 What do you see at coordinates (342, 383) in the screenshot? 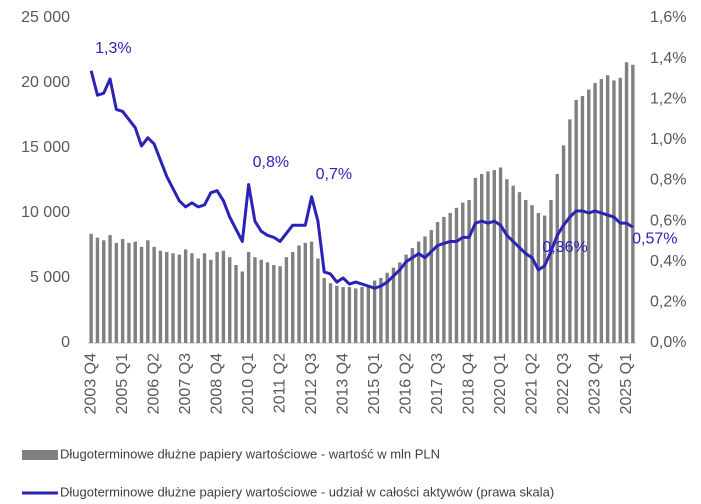
I see `x-tick-label: 2013 Q4` at bounding box center [342, 383].